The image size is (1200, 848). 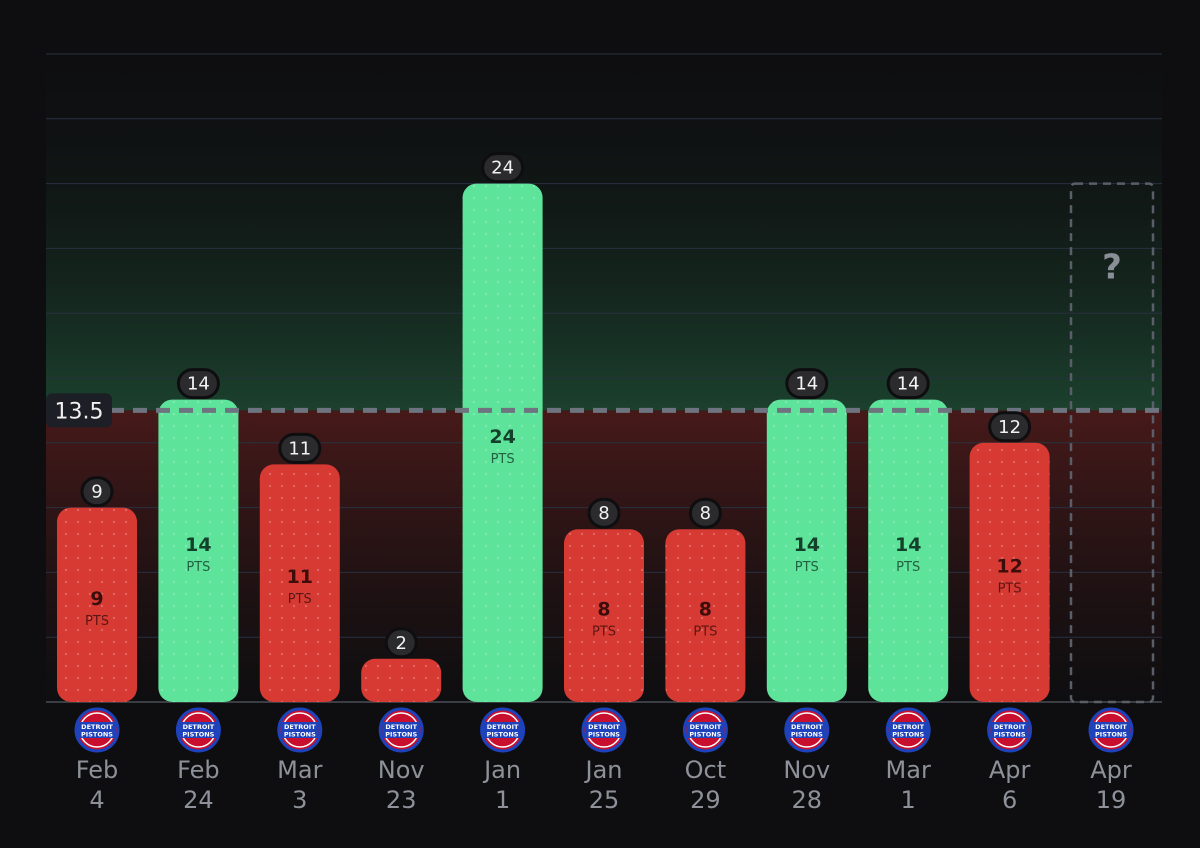 I want to click on bar-top-value: 12, so click(x=1009, y=427).